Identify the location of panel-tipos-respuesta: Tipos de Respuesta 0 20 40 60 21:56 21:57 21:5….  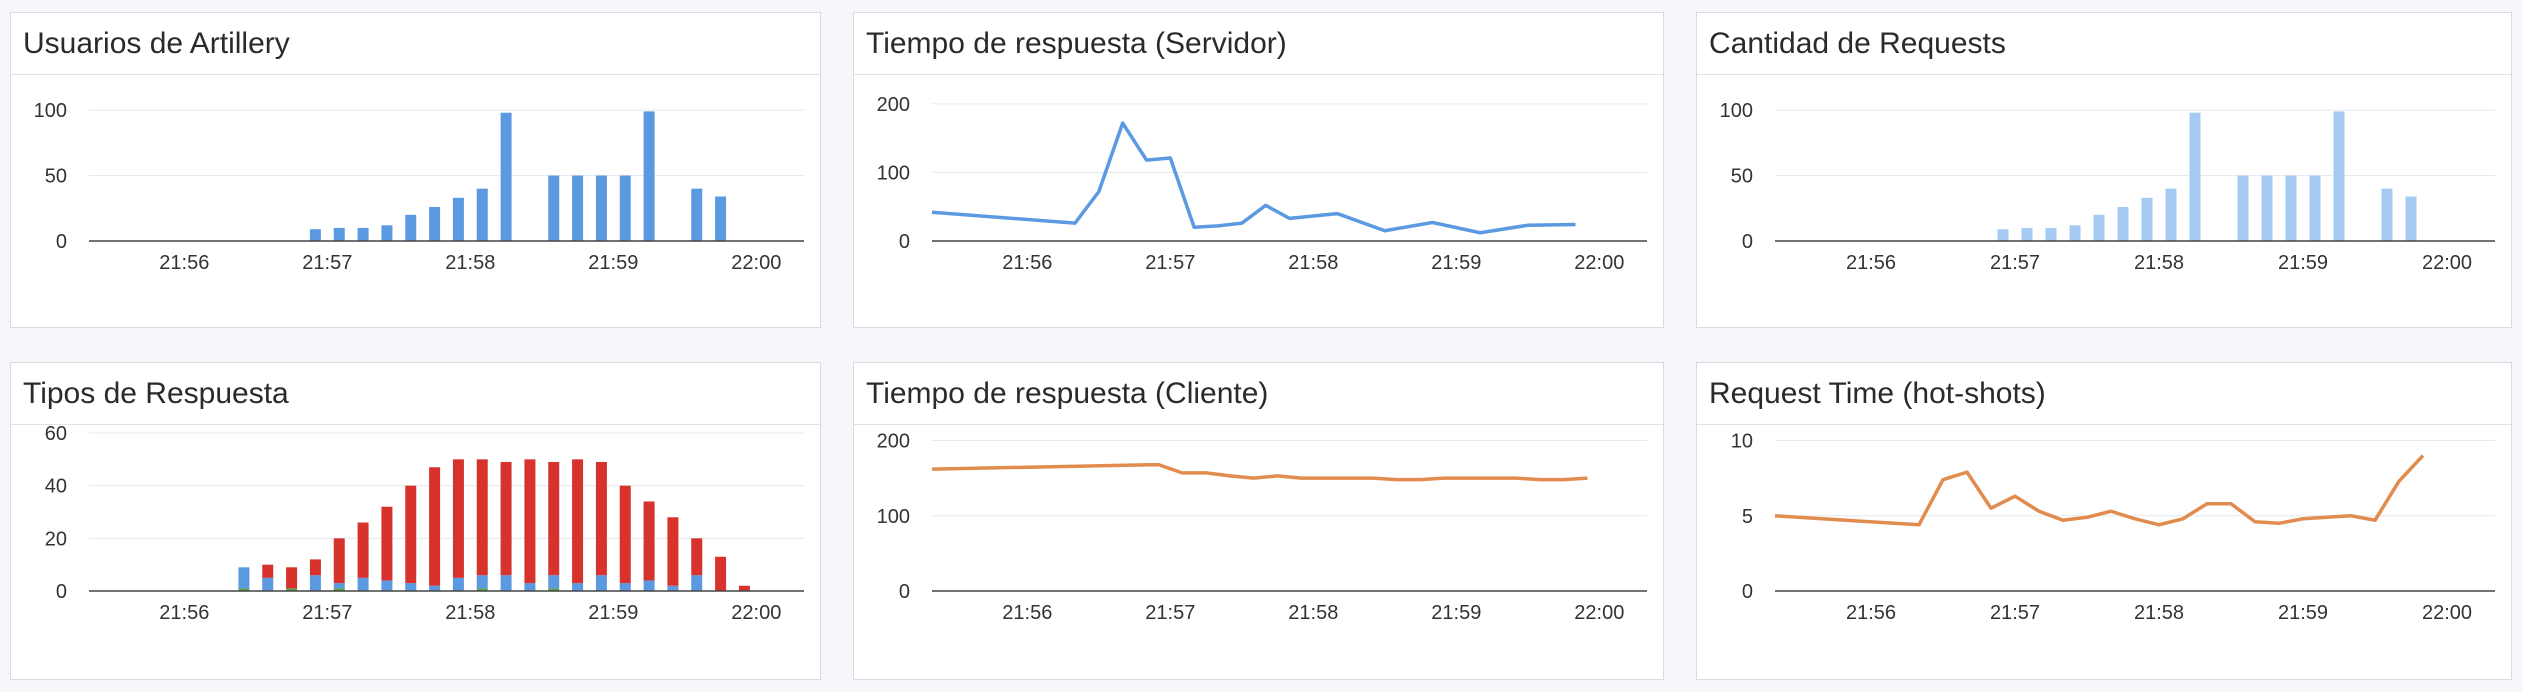
(415, 521).